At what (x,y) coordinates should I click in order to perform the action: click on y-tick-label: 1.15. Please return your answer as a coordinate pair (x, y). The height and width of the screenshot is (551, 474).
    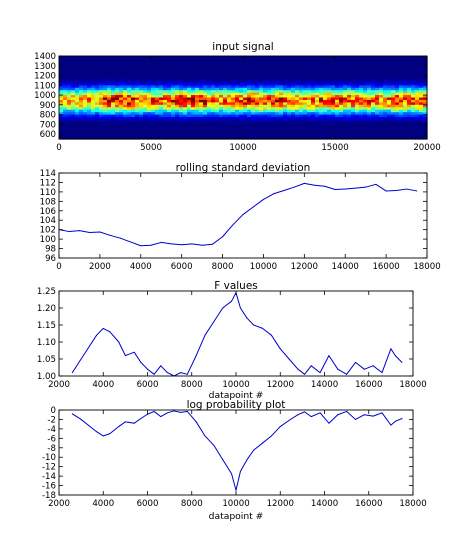
    Looking at the image, I should click on (46, 326).